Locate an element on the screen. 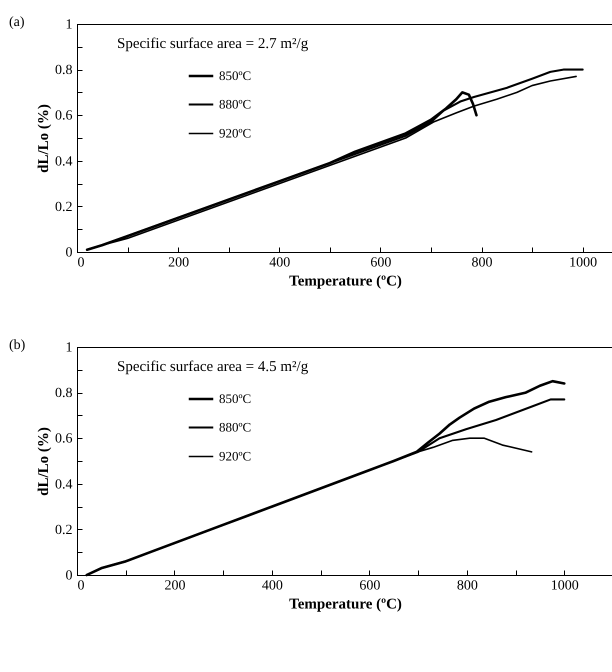 The image size is (612, 672). annotation: Specific surface area = 4.5 m²/g is located at coordinates (213, 367).